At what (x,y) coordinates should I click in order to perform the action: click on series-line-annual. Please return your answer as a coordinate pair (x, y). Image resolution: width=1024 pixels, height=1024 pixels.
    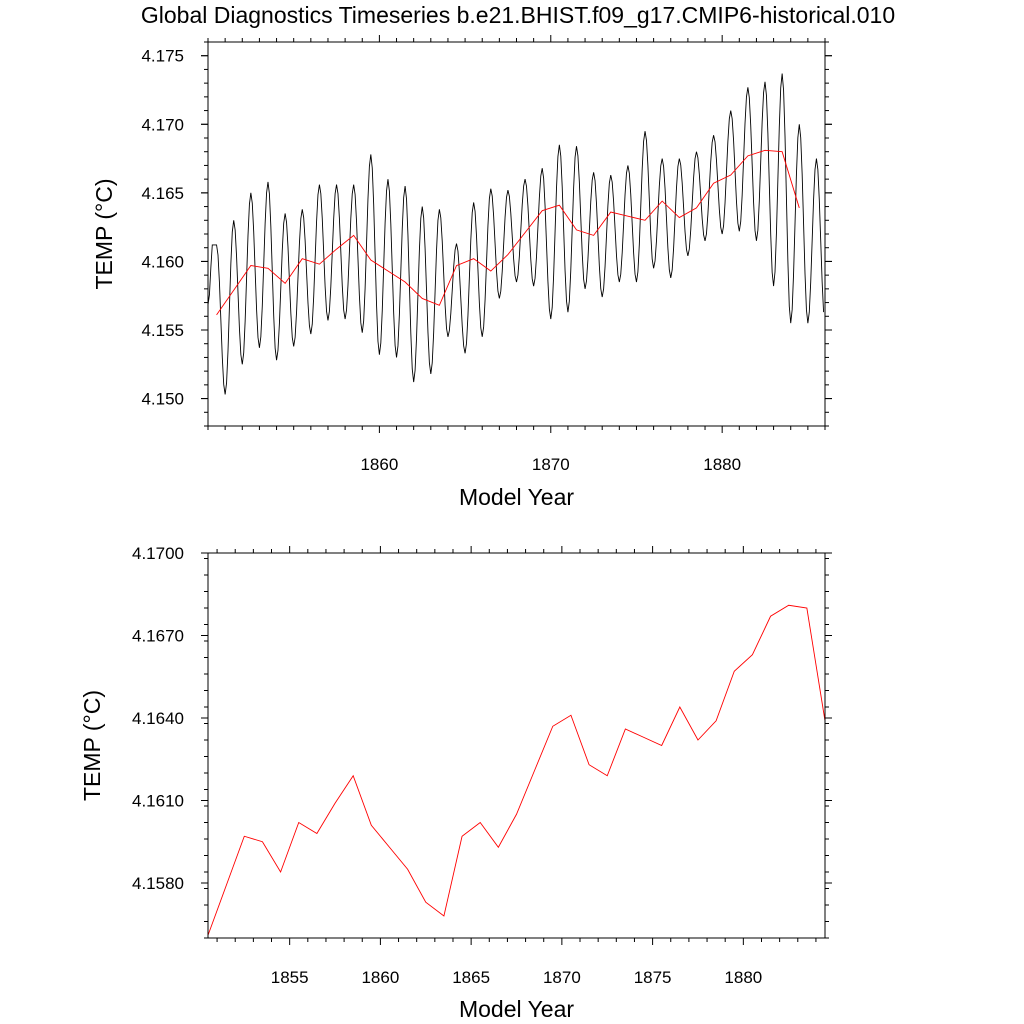
    Looking at the image, I should click on (508, 232).